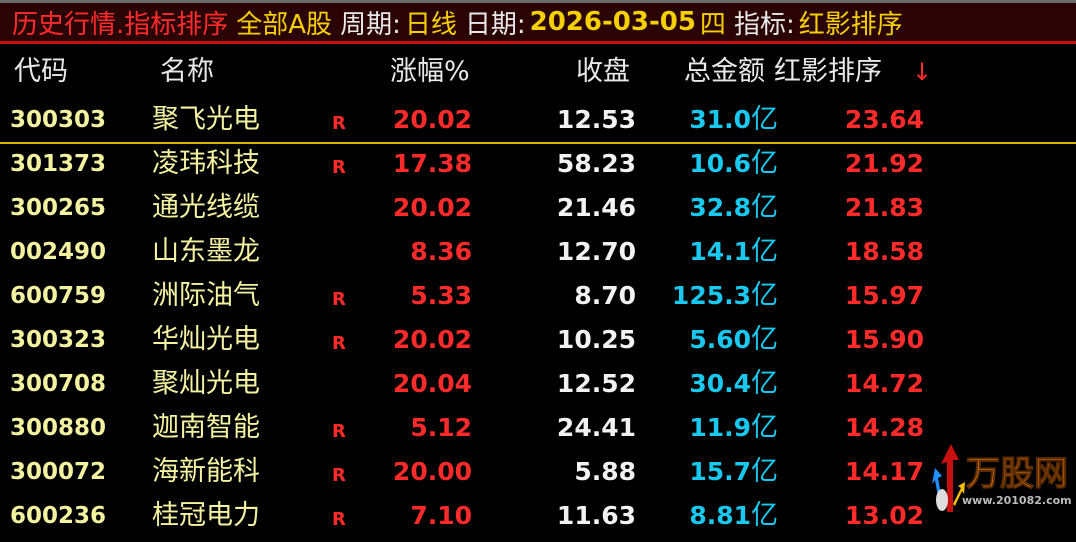 The image size is (1076, 542). What do you see at coordinates (538, 516) in the screenshot?
I see `table-row: 600236 桂冠电力 R 7.10 11.63 8.81亿 13.02` at bounding box center [538, 516].